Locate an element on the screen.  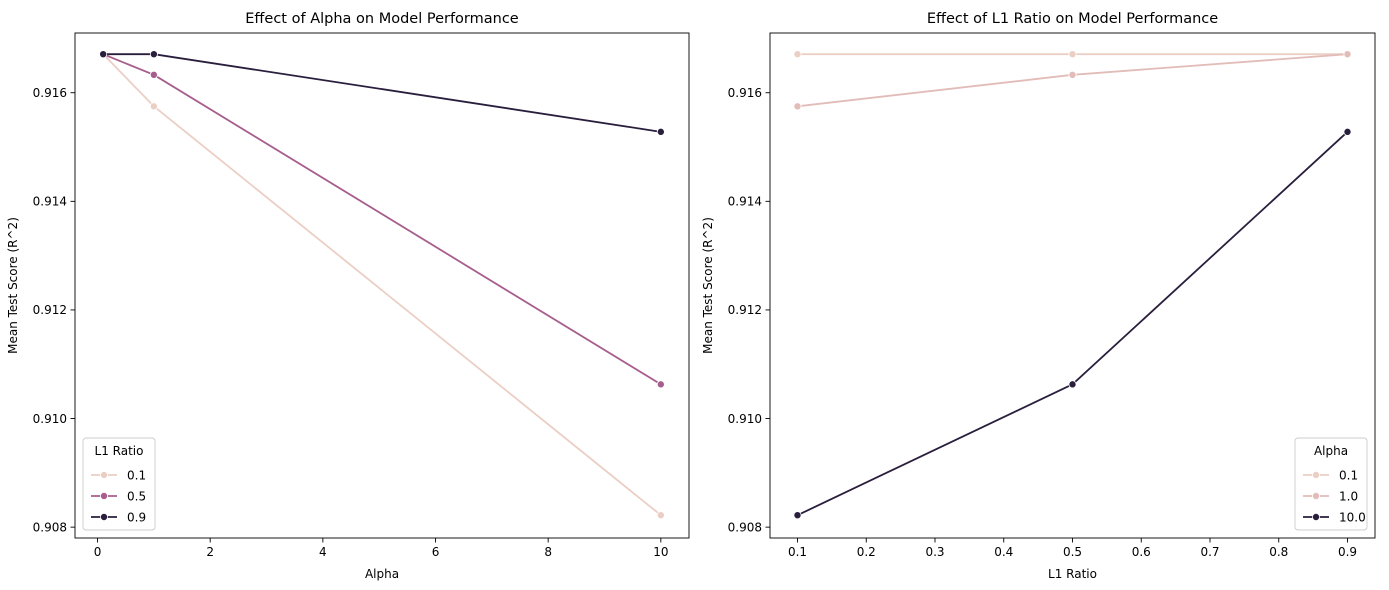
x-tick-label: 0.8 is located at coordinates (1278, 552).